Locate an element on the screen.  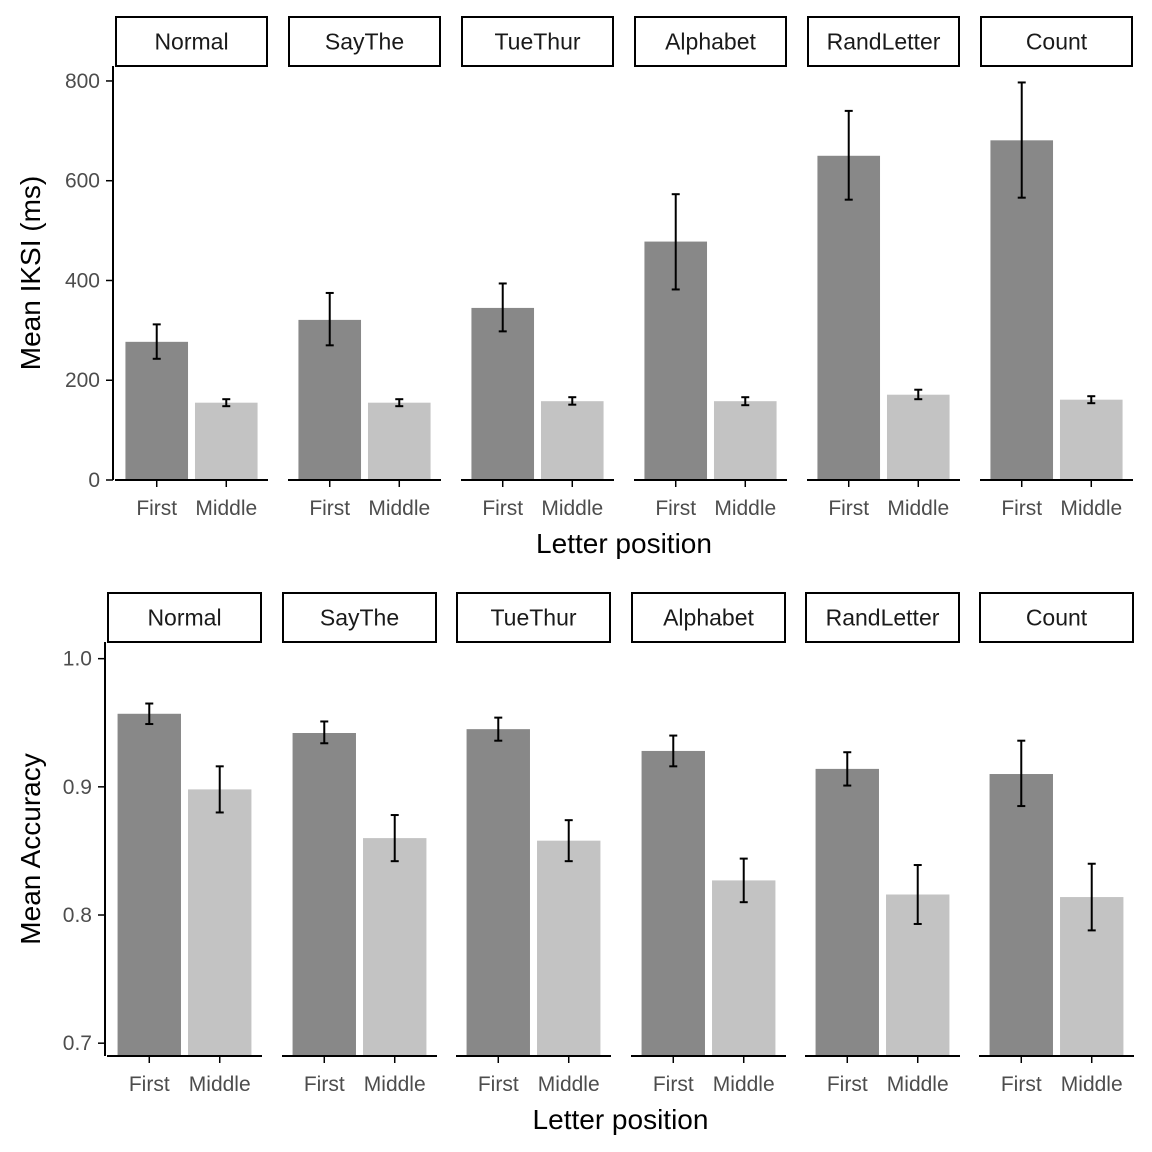
y-tick-label: 0.9 is located at coordinates (77, 787).